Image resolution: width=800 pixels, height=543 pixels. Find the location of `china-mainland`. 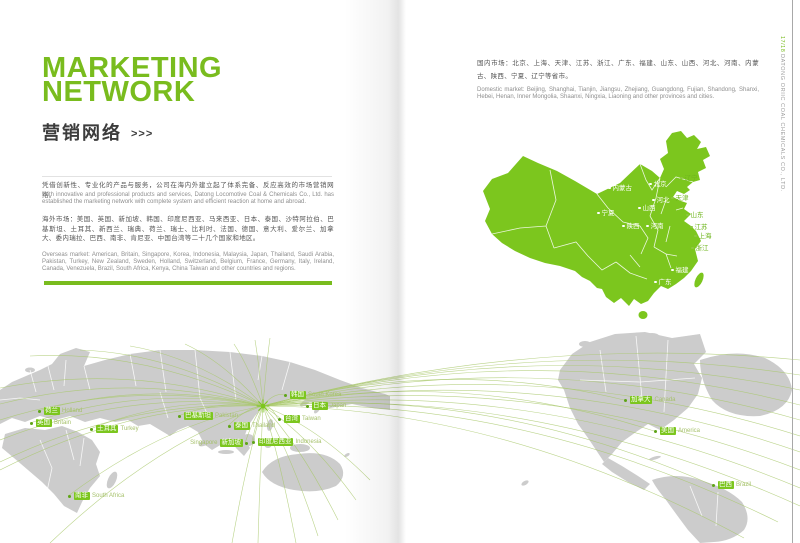

china-mainland is located at coordinates (596, 218).